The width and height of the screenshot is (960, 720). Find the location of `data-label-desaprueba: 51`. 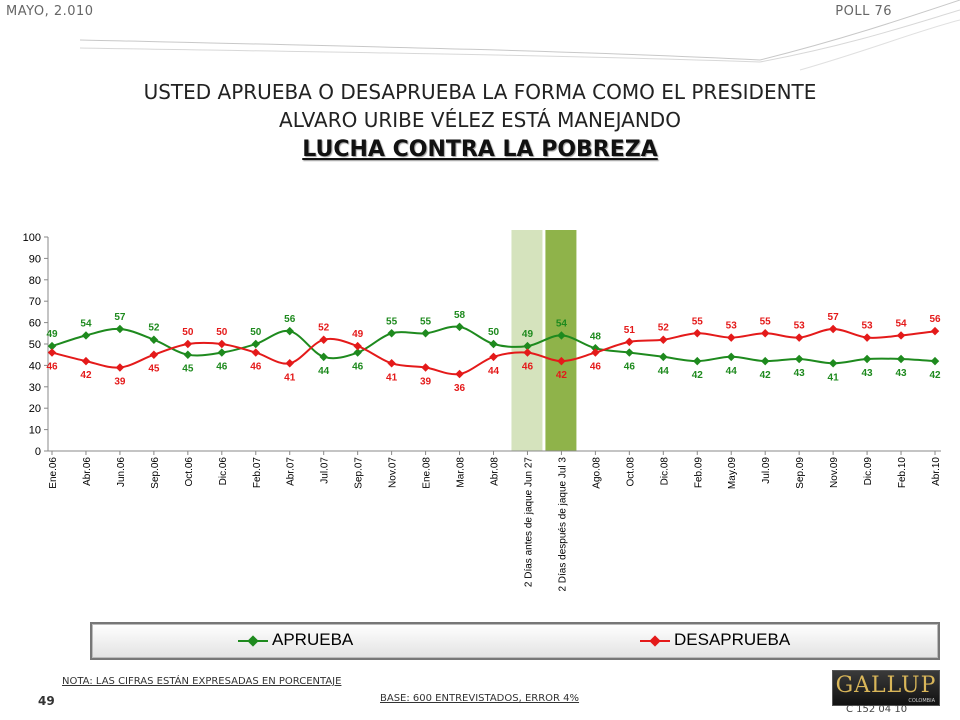

data-label-desaprueba: 51 is located at coordinates (630, 330).